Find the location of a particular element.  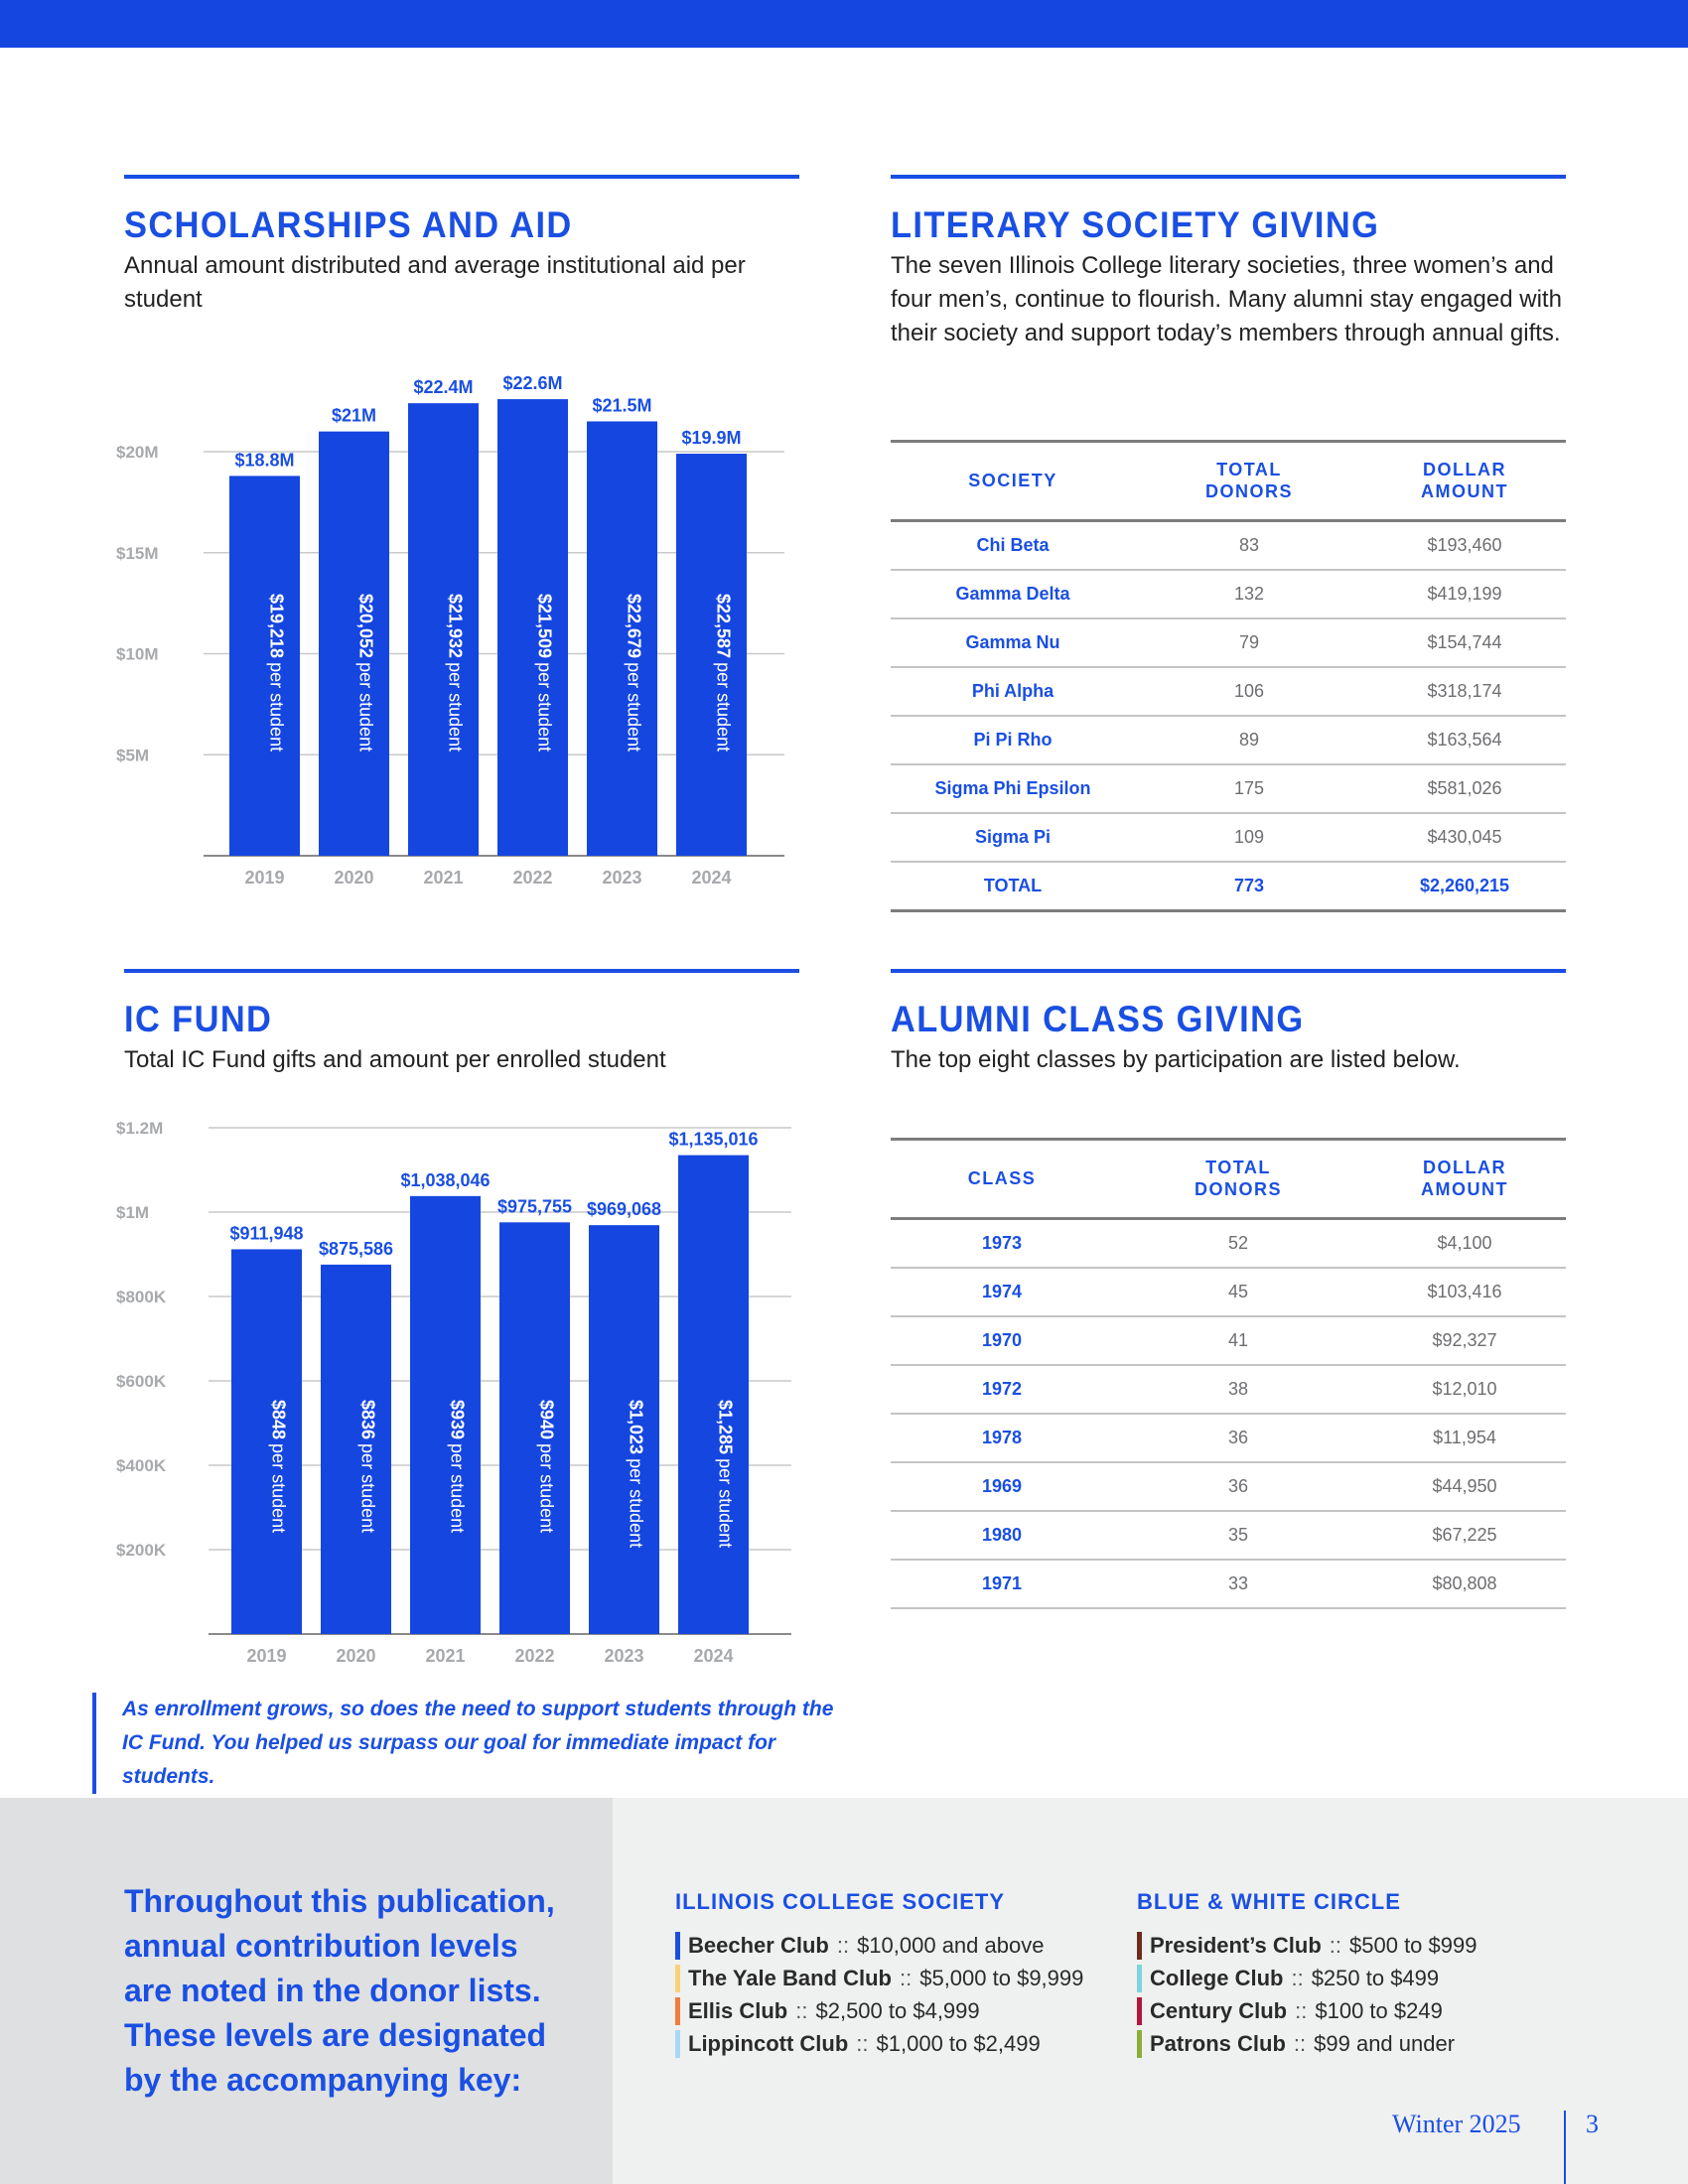

y-tick-label: $400K is located at coordinates (141, 1465).